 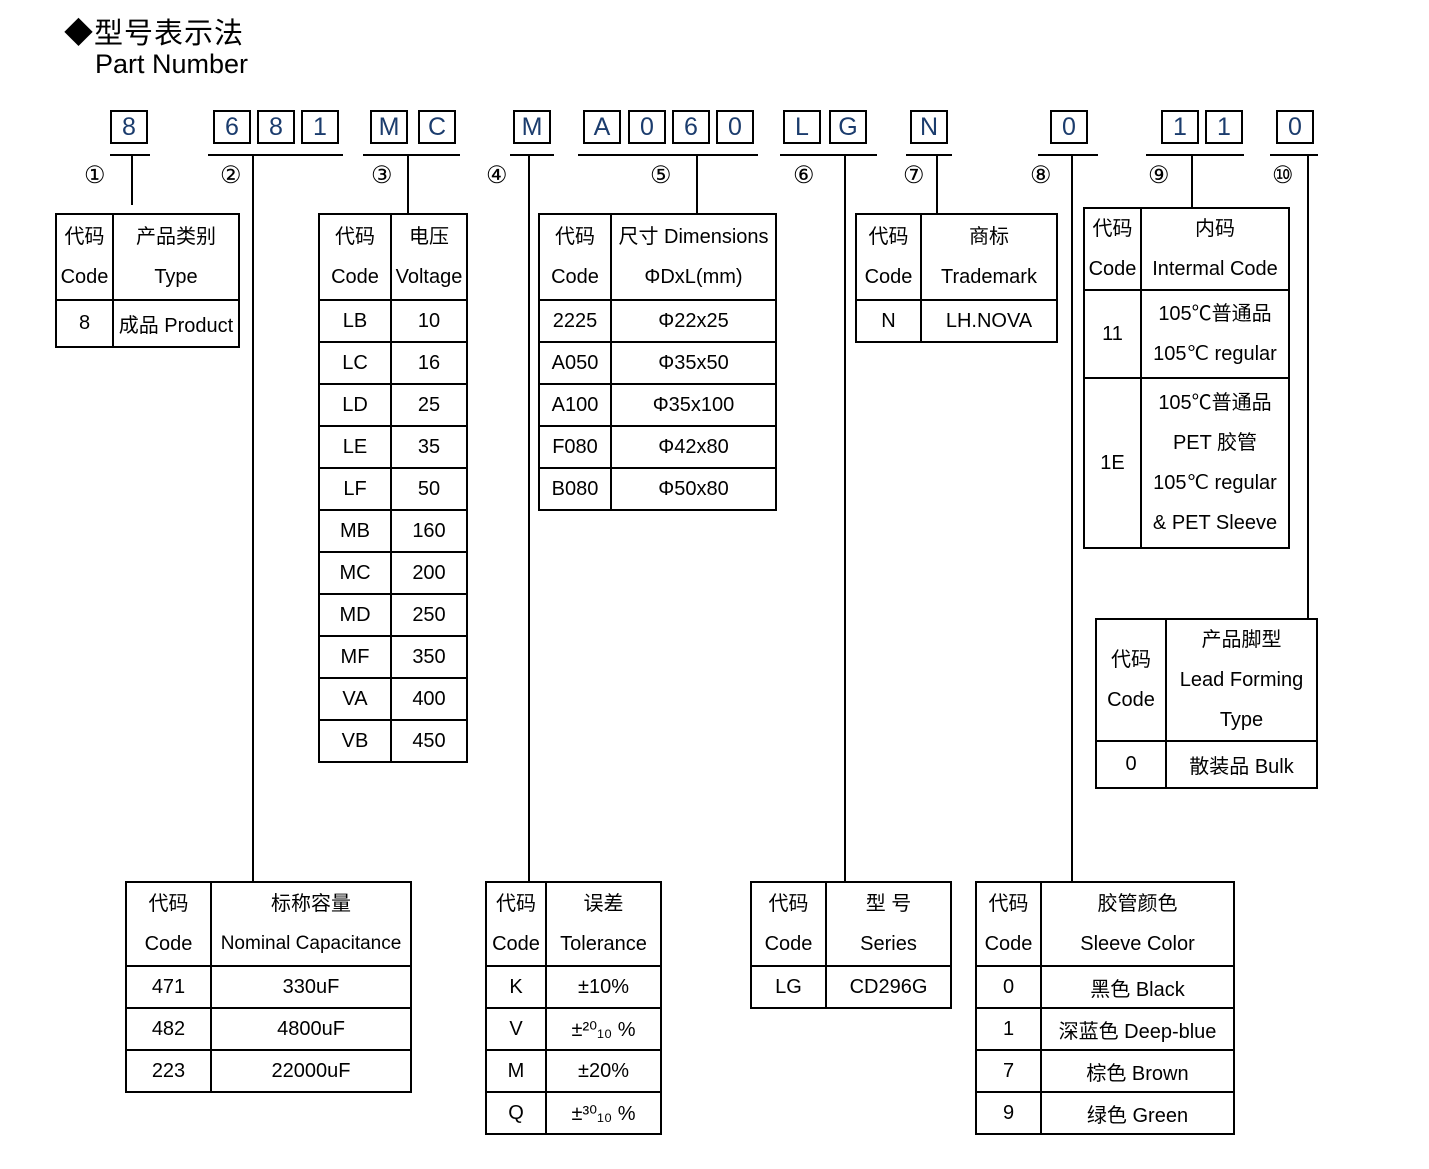 I want to click on part-number-box: N, so click(x=929, y=127).